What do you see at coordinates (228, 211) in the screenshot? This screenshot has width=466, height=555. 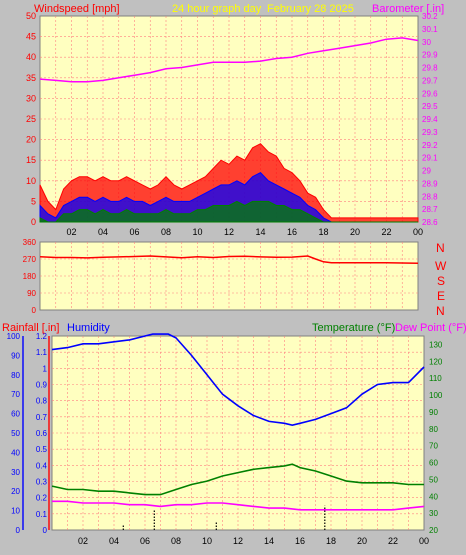 I see `wind-min-series` at bounding box center [228, 211].